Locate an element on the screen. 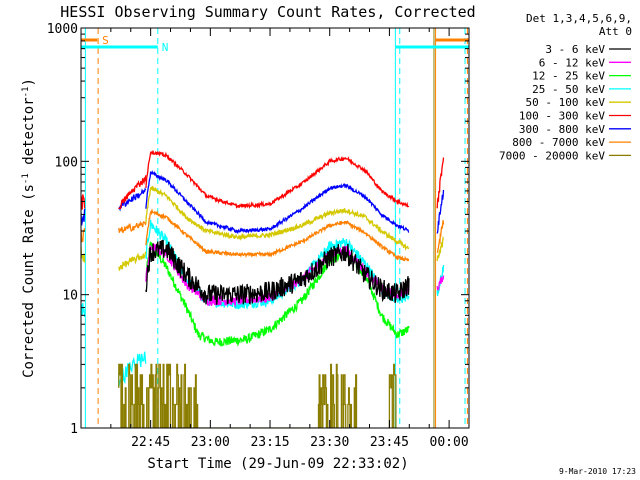  y-axis-label-sup1: -1 is located at coordinates (26, 178).